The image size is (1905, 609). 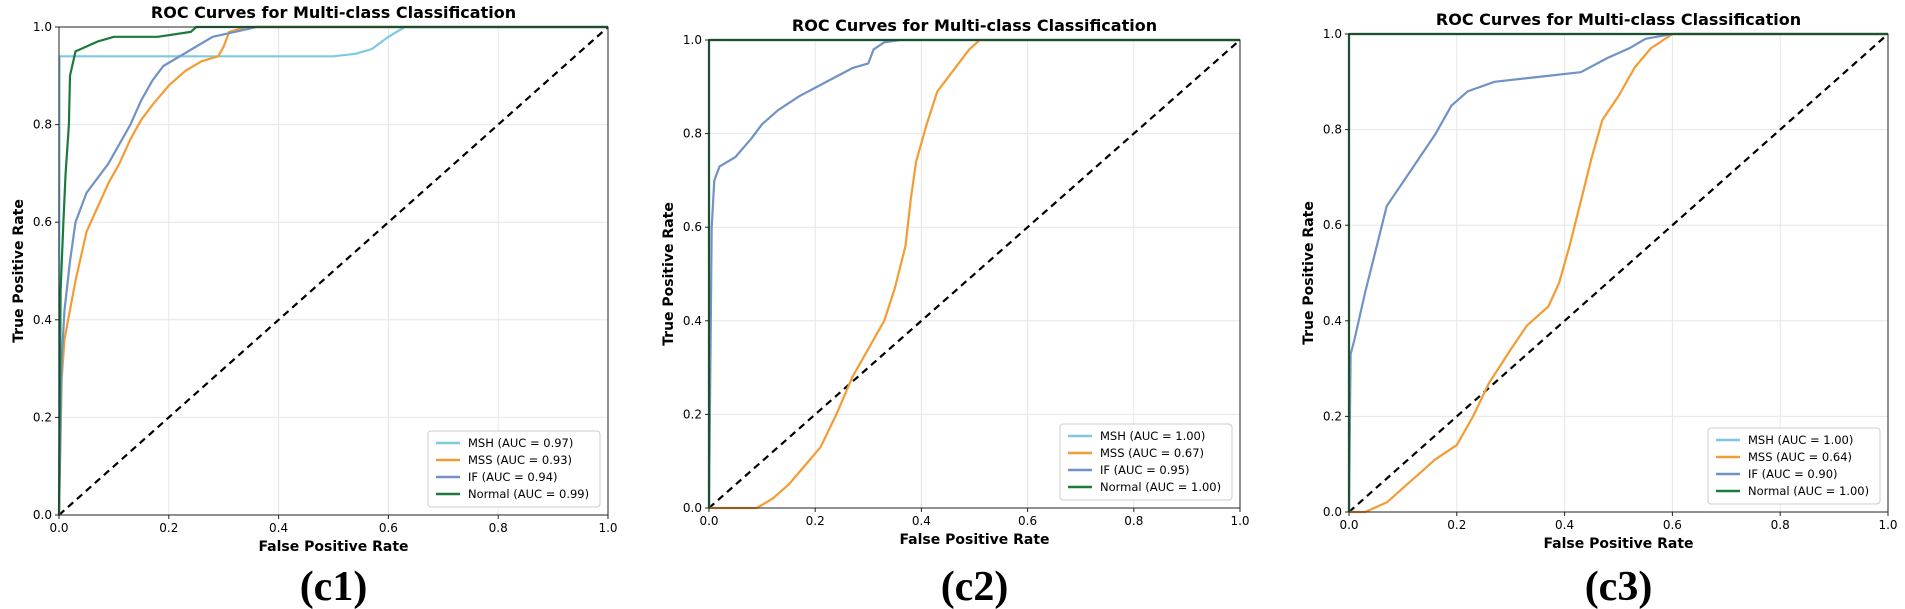 I want to click on legend-entry: MSS (AUC = 0.93), so click(x=520, y=460).